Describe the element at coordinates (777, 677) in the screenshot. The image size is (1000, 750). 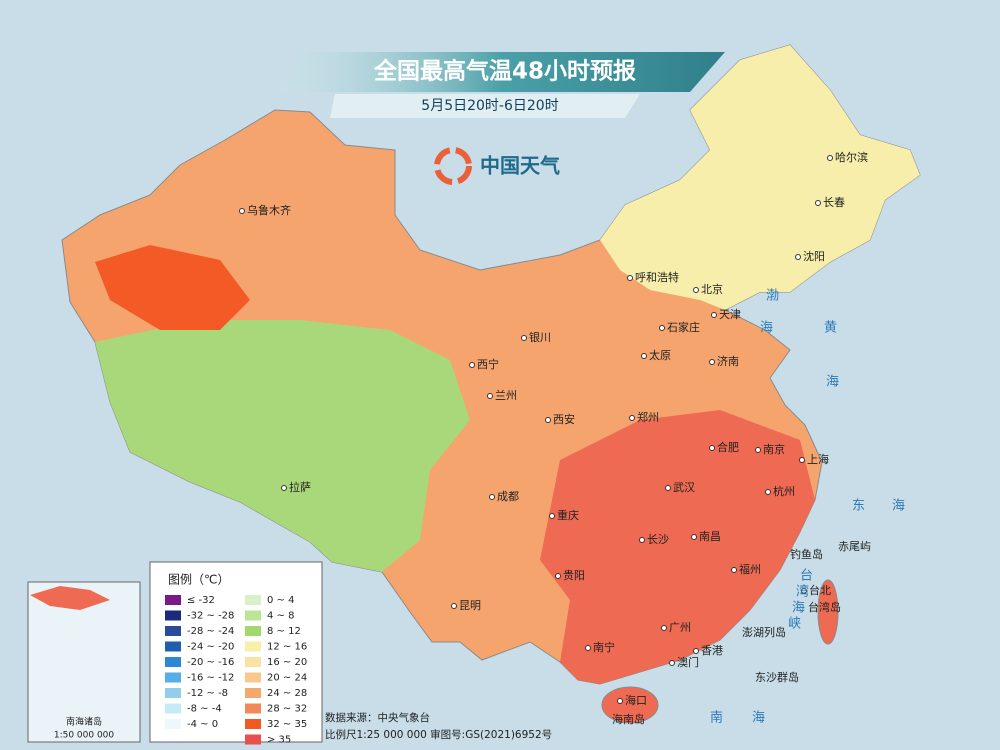
I see `place-label: 东沙群岛` at that location.